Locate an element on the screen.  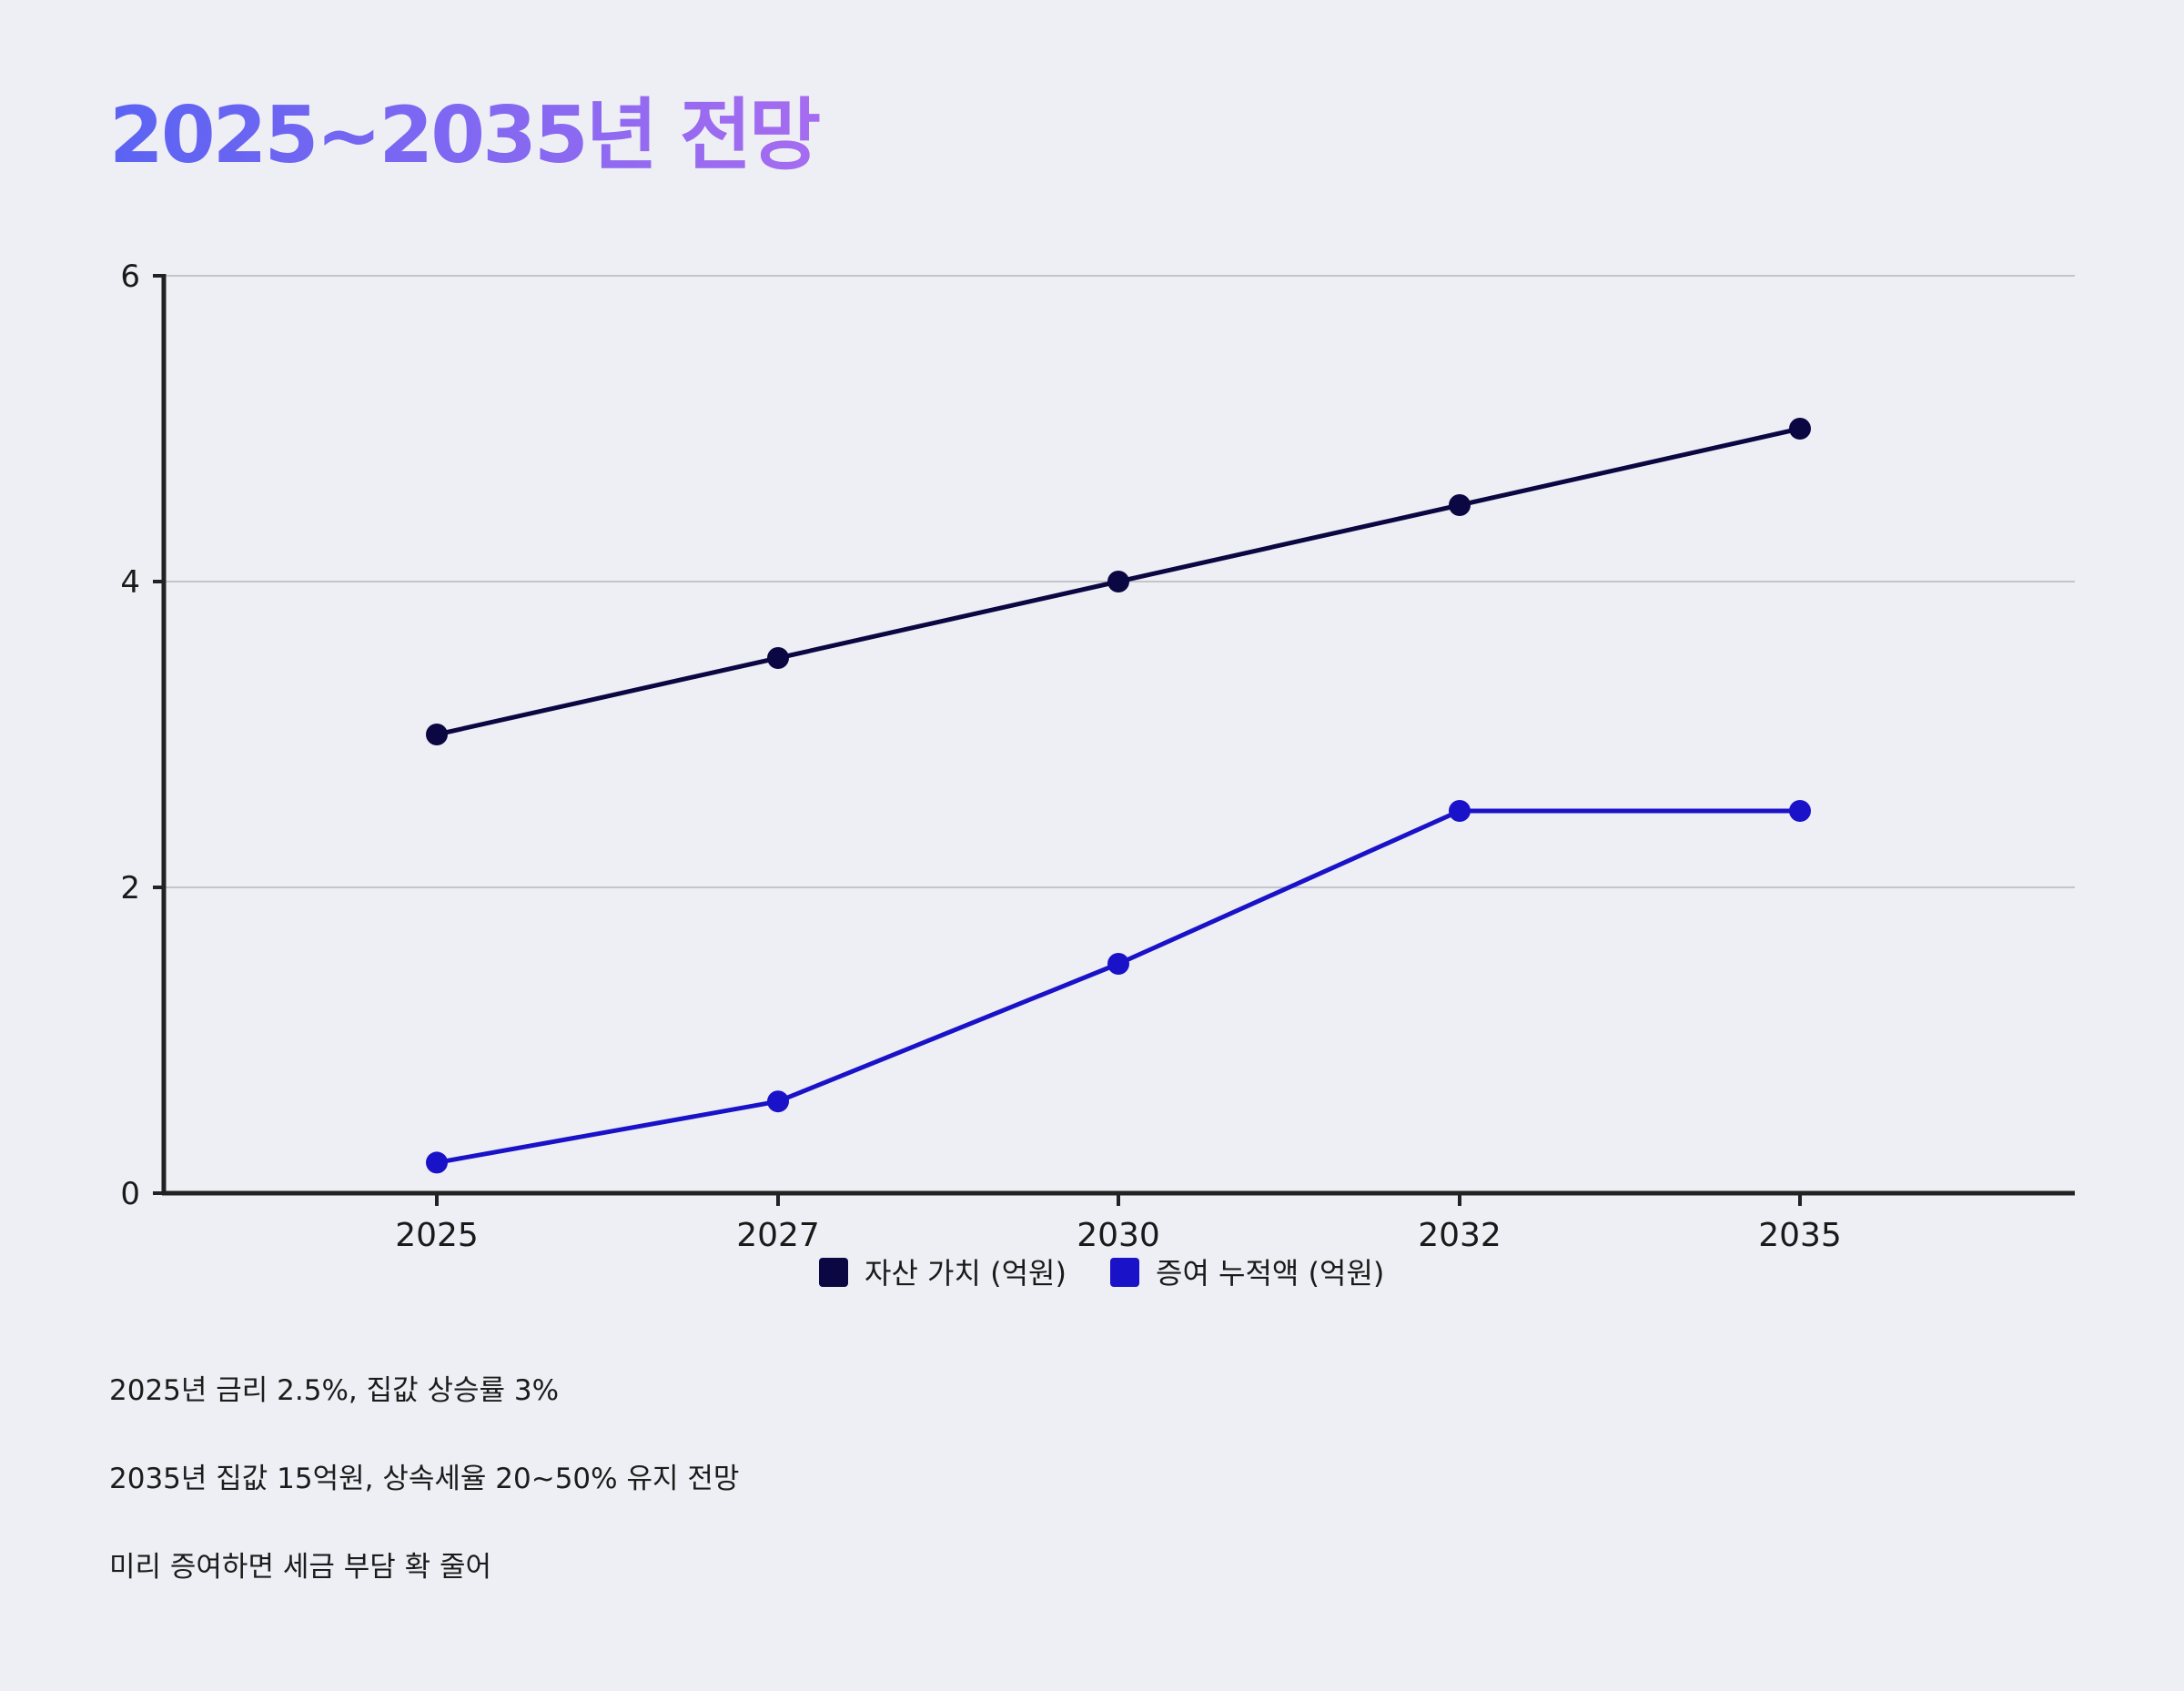
y-tick-label: 2 is located at coordinates (130, 888).